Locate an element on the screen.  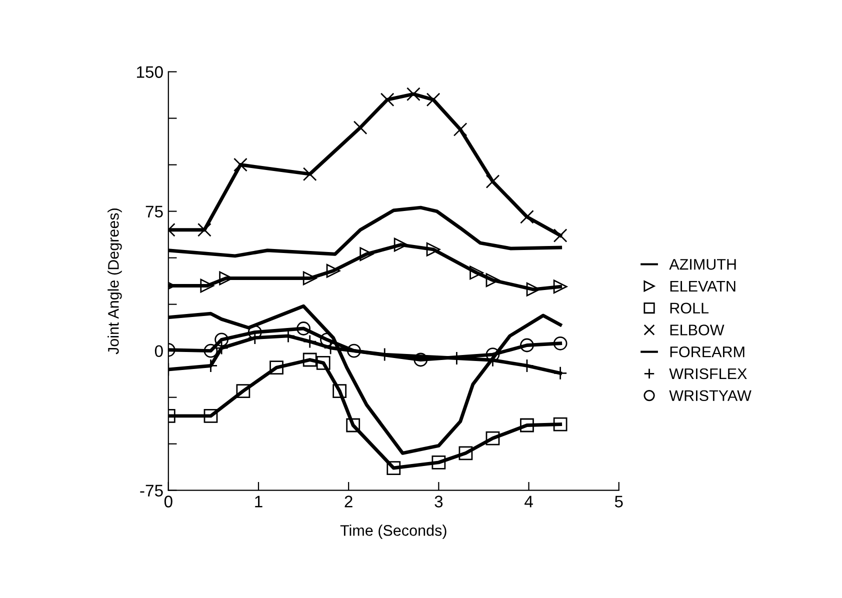
legend-label: ROLL is located at coordinates (689, 308).